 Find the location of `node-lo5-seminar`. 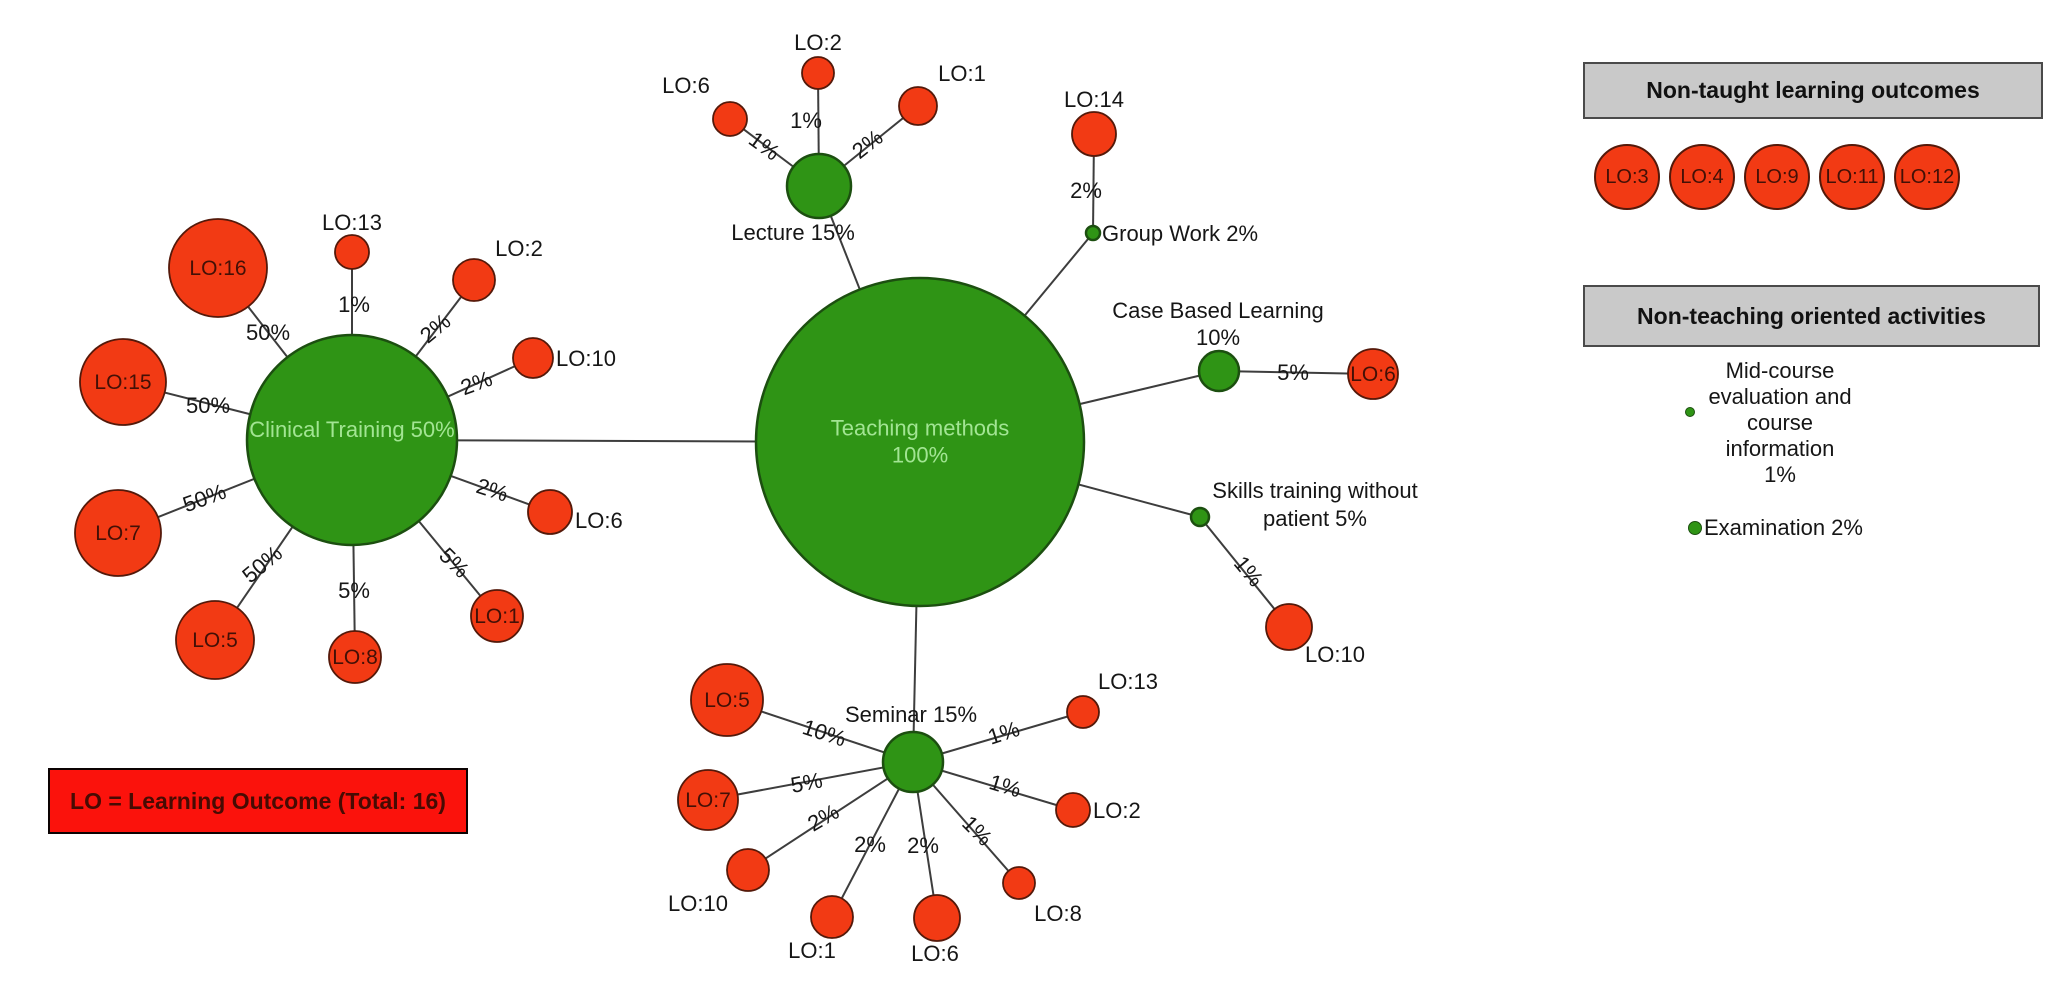

node-lo5-seminar is located at coordinates (727, 700).